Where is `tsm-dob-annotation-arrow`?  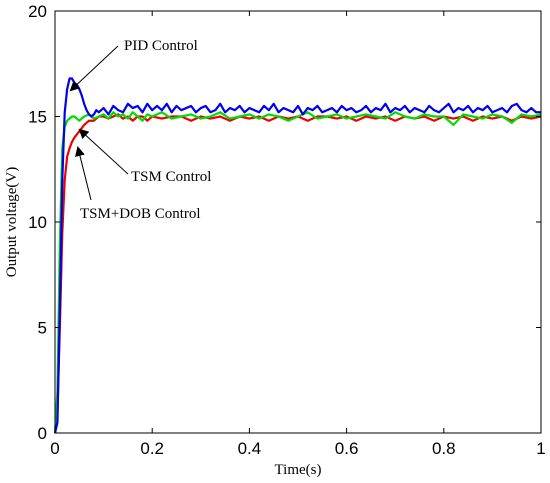
tsm-dob-annotation-arrow is located at coordinates (83, 173).